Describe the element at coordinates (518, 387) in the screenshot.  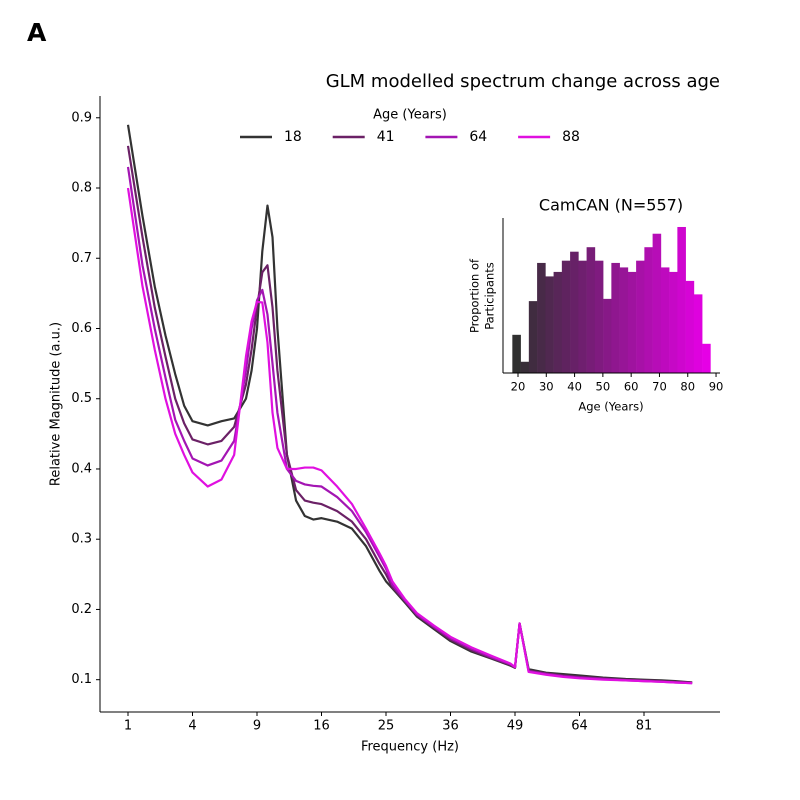
I see `x-tick-label: 20` at that location.